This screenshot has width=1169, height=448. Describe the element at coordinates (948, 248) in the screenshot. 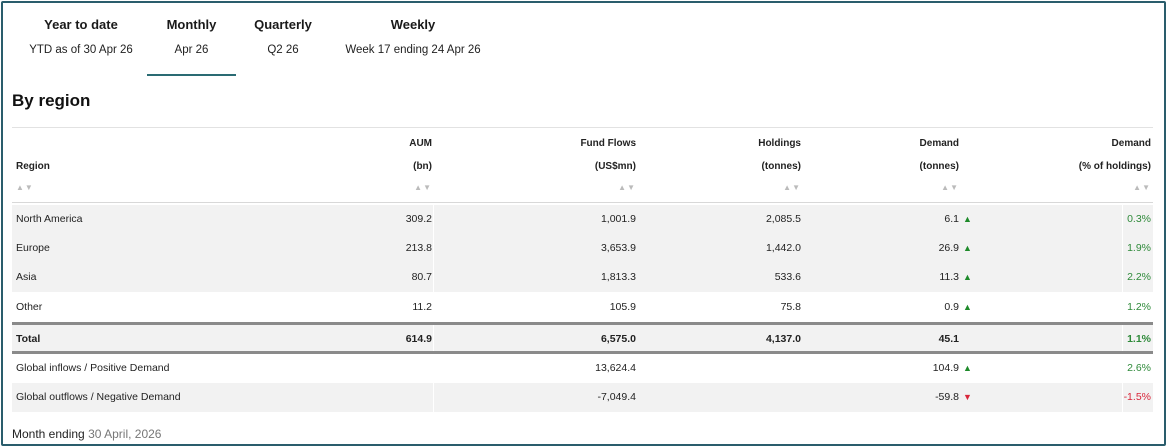

I see `cell-demand: 26.9` at that location.